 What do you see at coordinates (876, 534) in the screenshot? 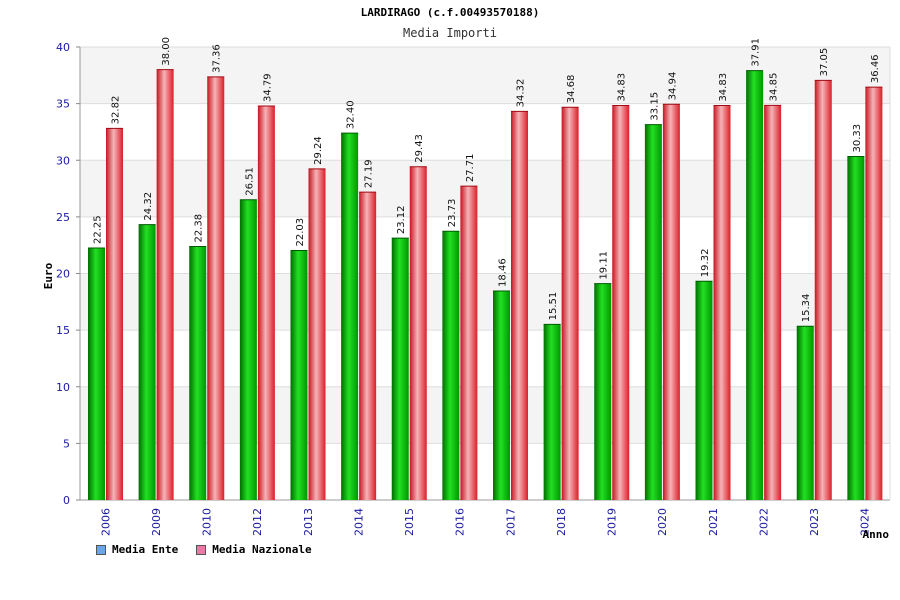
I see `x-axis-title: Anno` at bounding box center [876, 534].